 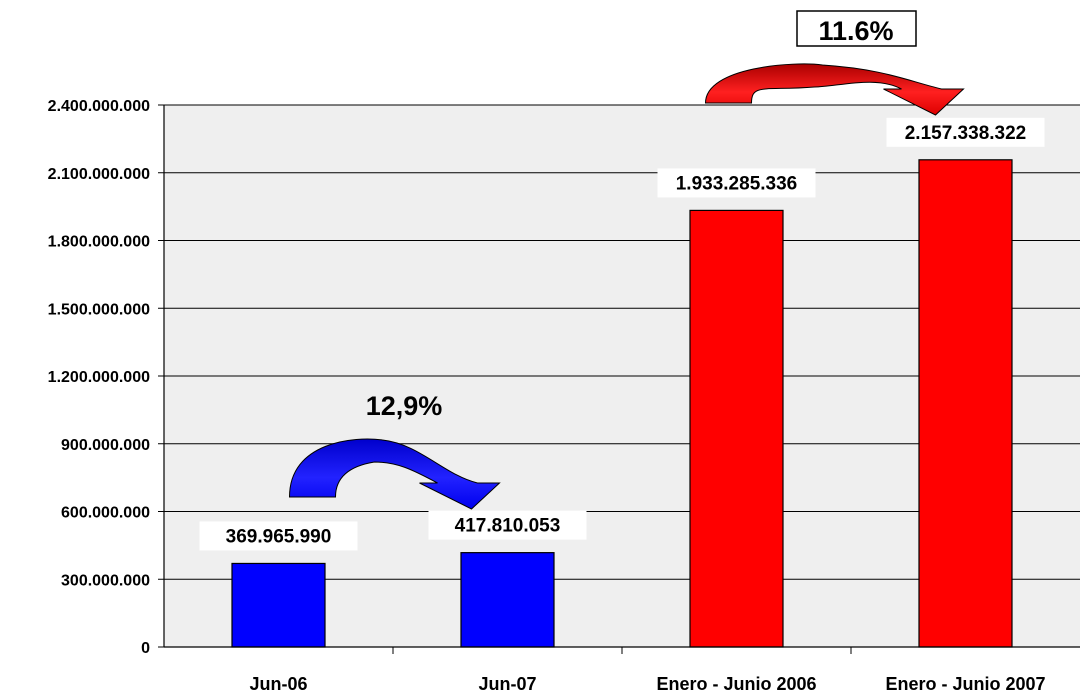 I want to click on growth-percent-box, so click(x=856, y=28).